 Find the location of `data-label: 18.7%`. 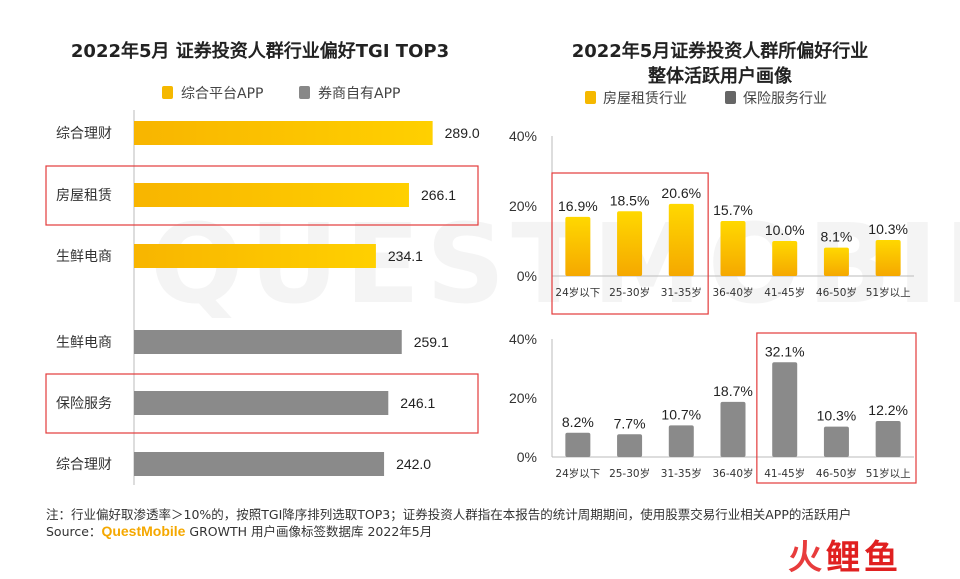

data-label: 18.7% is located at coordinates (733, 391).